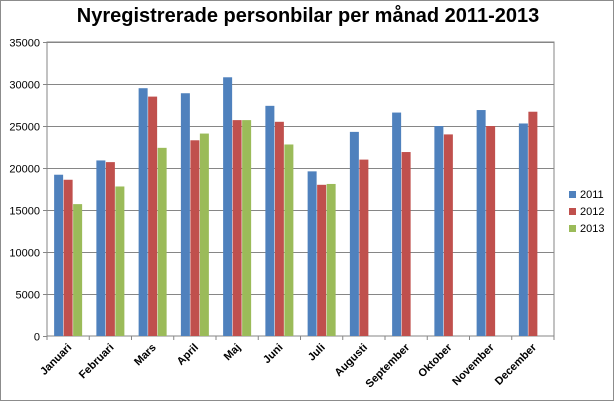  What do you see at coordinates (195, 238) in the screenshot?
I see `bar-2012-april` at bounding box center [195, 238].